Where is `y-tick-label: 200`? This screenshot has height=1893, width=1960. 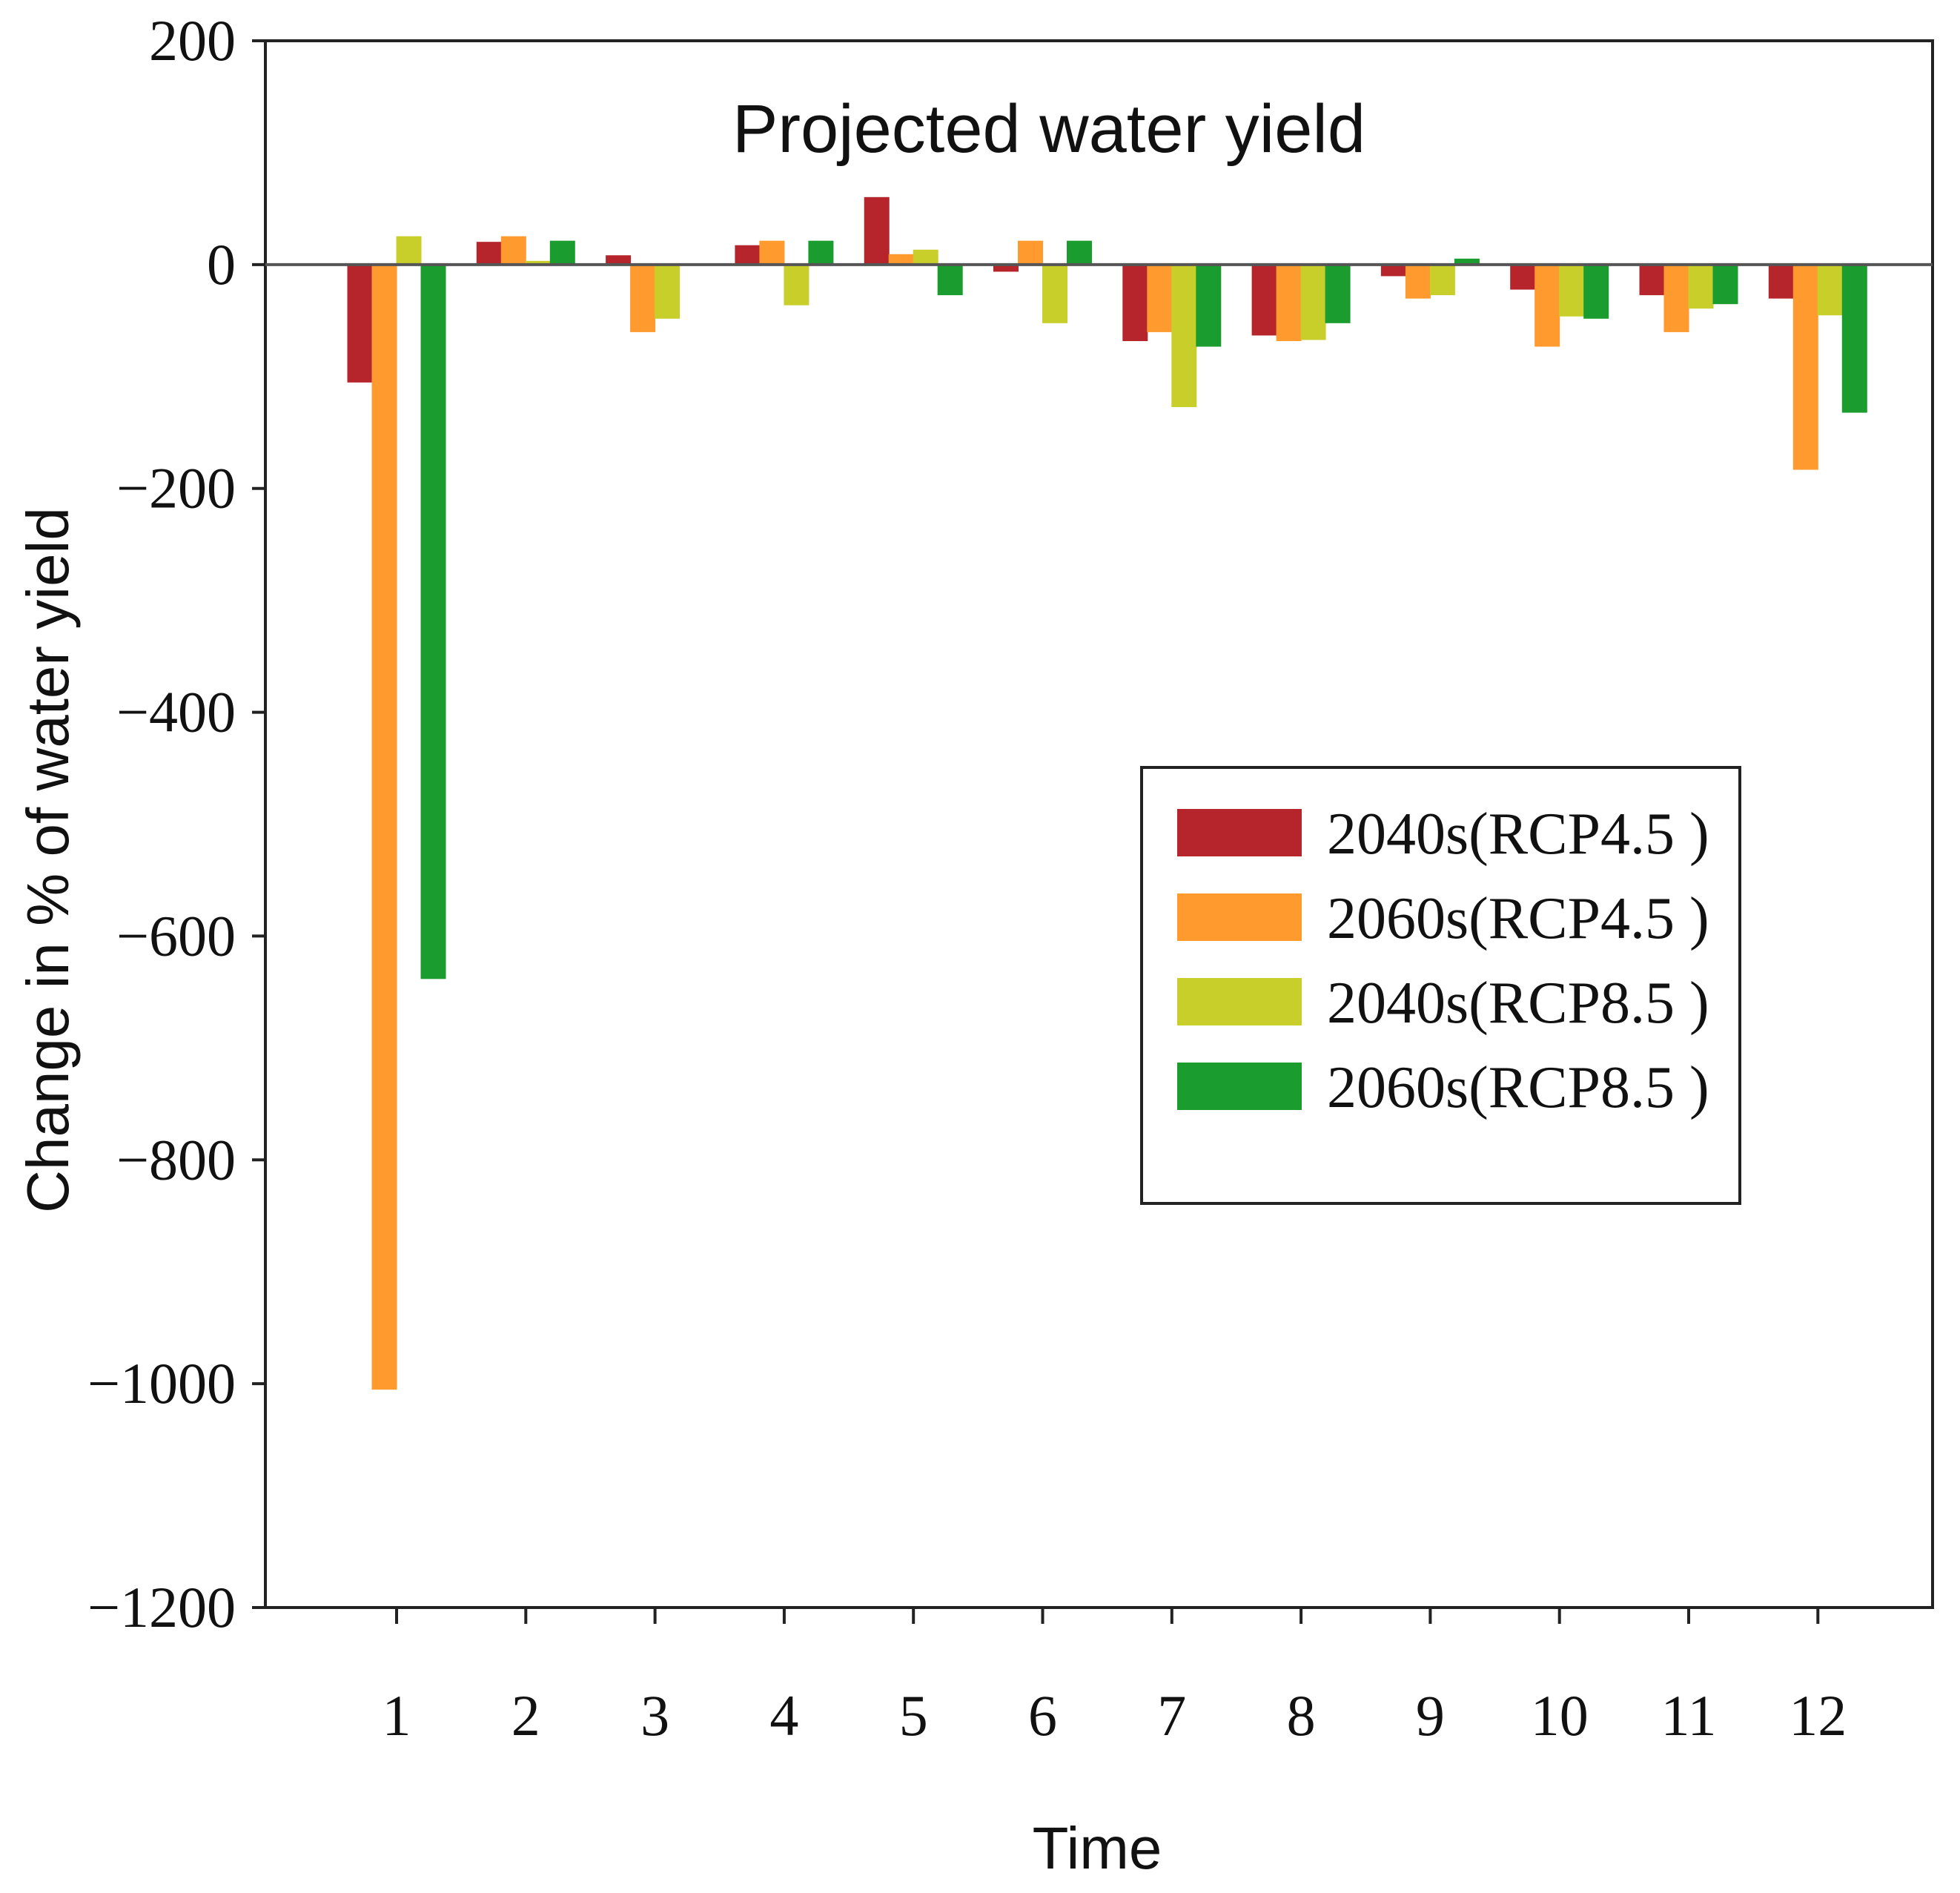 y-tick-label: 200 is located at coordinates (193, 40).